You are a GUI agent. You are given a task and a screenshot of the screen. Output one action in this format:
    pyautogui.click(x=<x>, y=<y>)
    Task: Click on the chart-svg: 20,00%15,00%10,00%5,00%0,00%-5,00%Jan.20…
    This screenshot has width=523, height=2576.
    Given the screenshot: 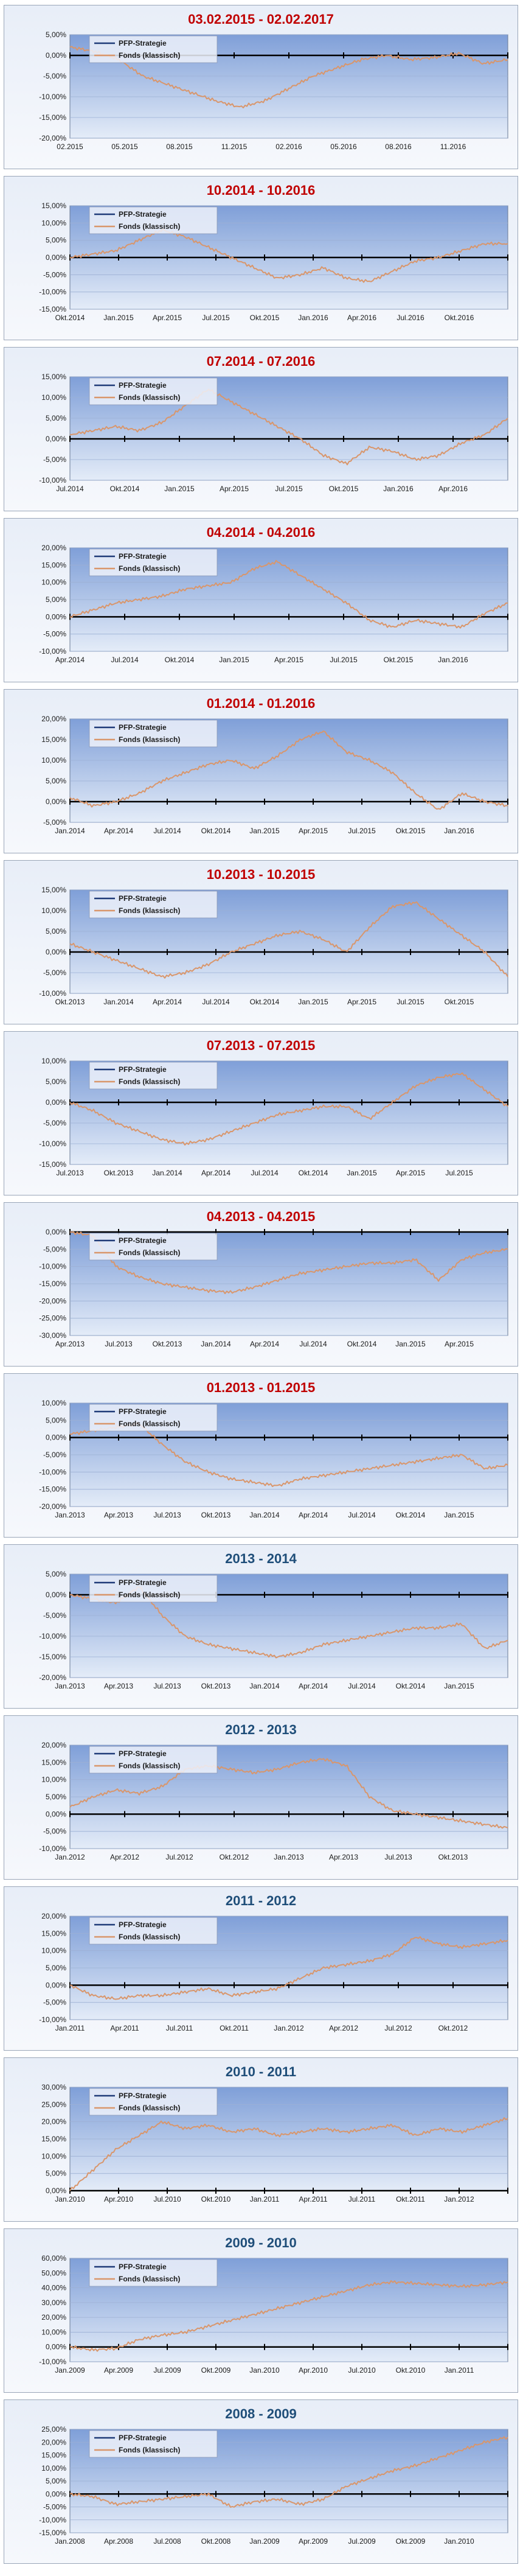 What is the action you would take?
    pyautogui.click(x=274, y=775)
    